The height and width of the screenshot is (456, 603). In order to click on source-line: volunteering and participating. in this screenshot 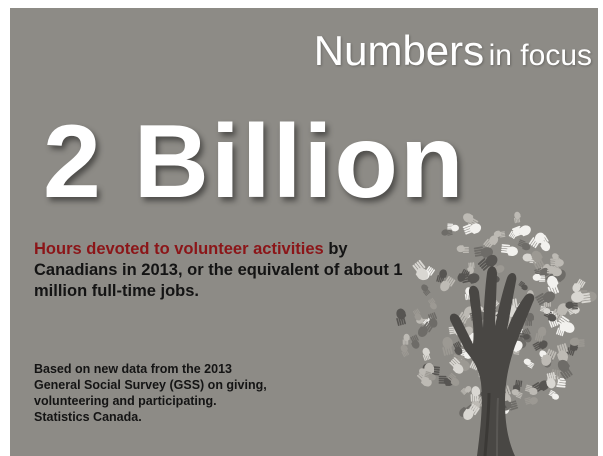, I will do `click(125, 401)`.